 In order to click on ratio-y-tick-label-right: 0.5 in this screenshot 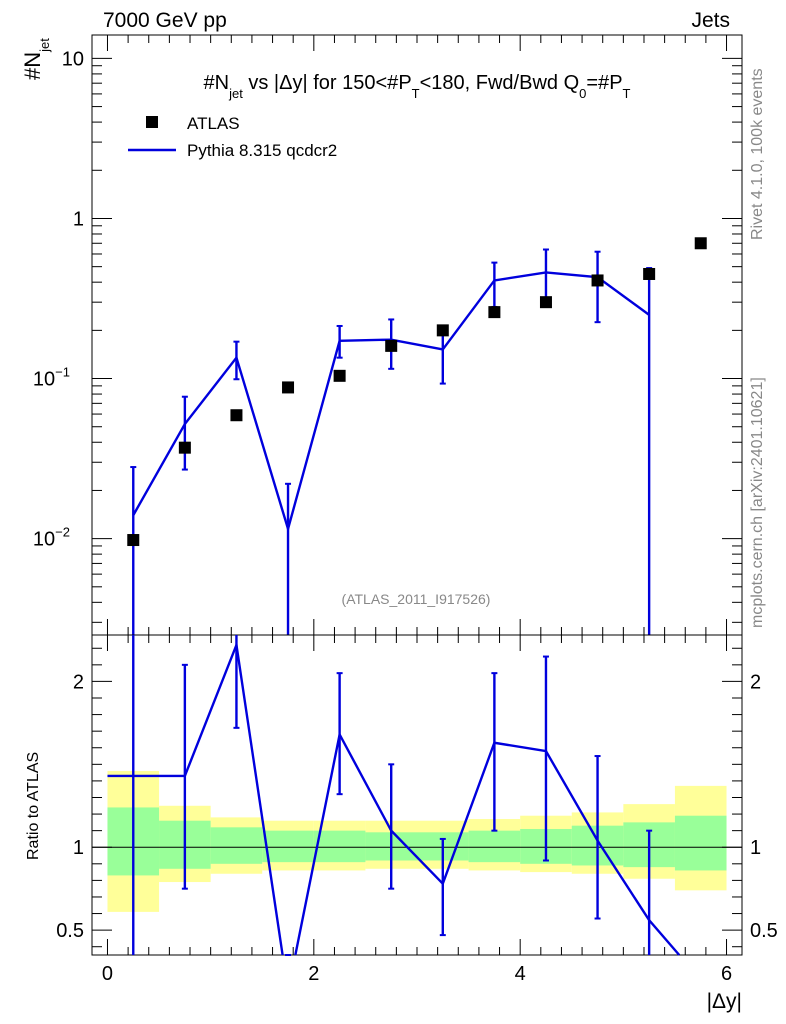, I will do `click(764, 931)`.